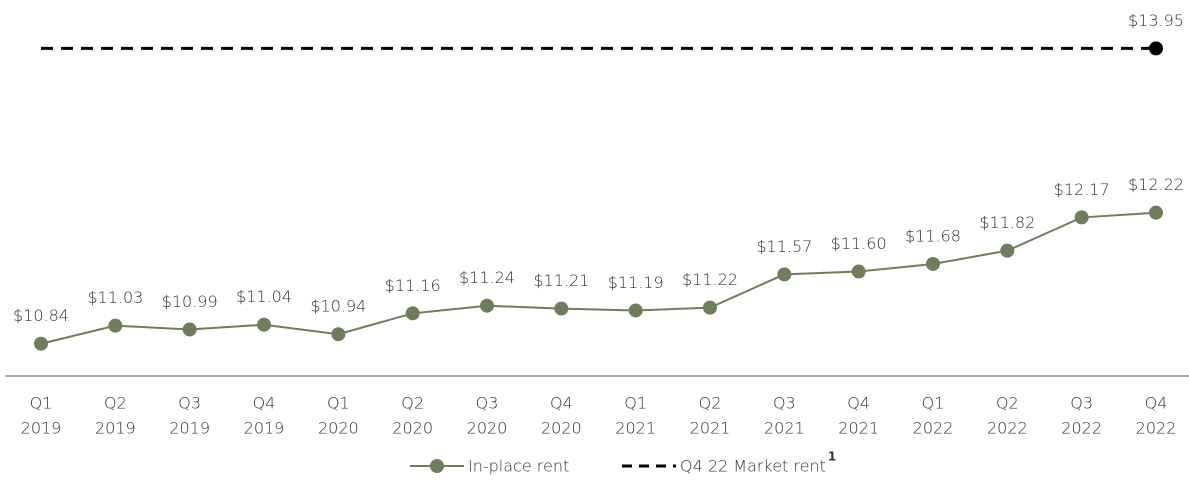 The height and width of the screenshot is (480, 1189). Describe the element at coordinates (859, 243) in the screenshot. I see `data-label: $11.60` at that location.